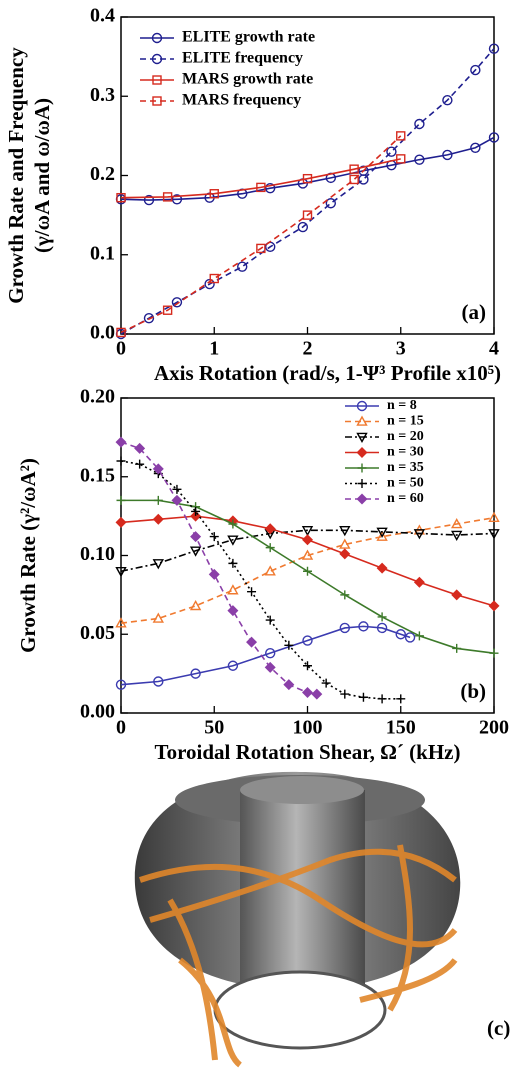  I want to click on torus-hole, so click(300, 1010).